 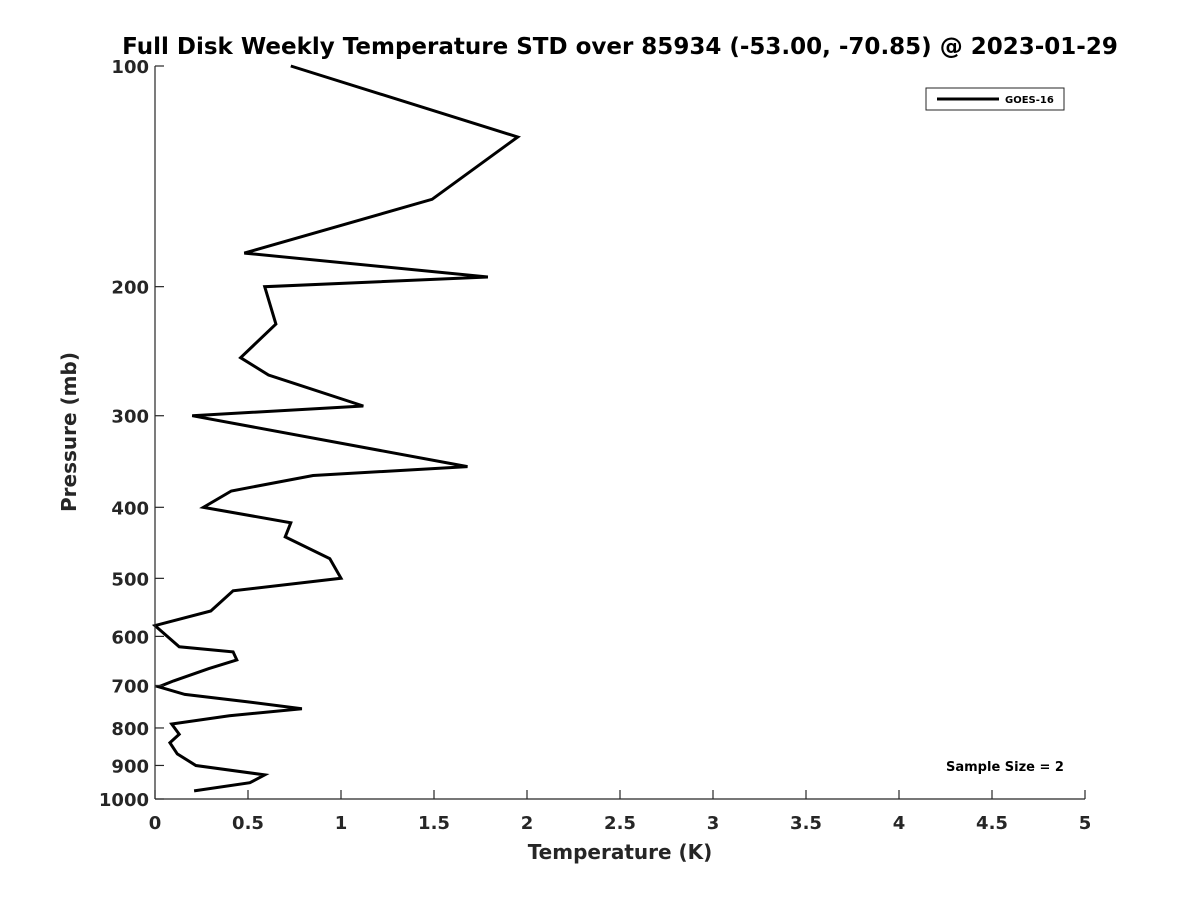 I want to click on x-tick-label: 0.5, so click(x=248, y=823).